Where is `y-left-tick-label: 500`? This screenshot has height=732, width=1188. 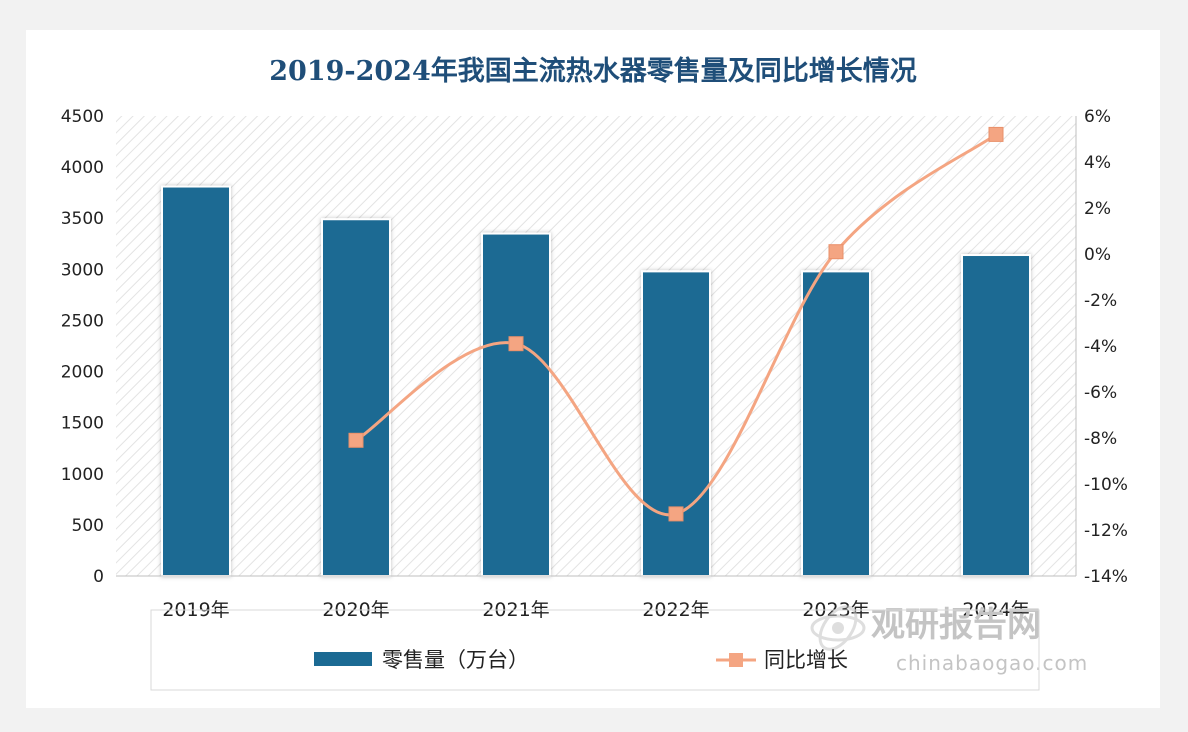 y-left-tick-label: 500 is located at coordinates (88, 526).